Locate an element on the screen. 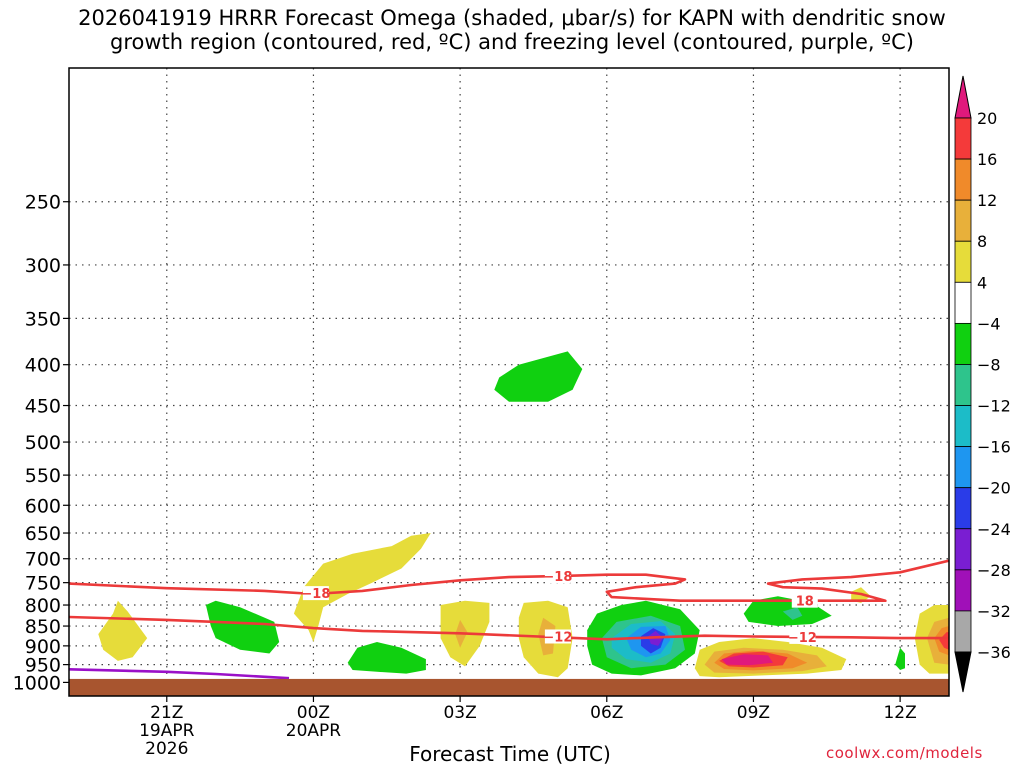 The width and height of the screenshot is (1024, 768). y-tick-label-800: 800 is located at coordinates (43, 606).